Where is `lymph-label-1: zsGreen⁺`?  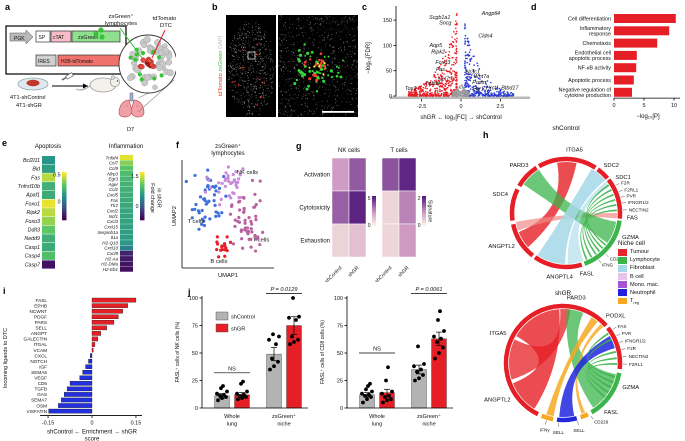 lymph-label-1: zsGreen⁺ is located at coordinates (121, 16).